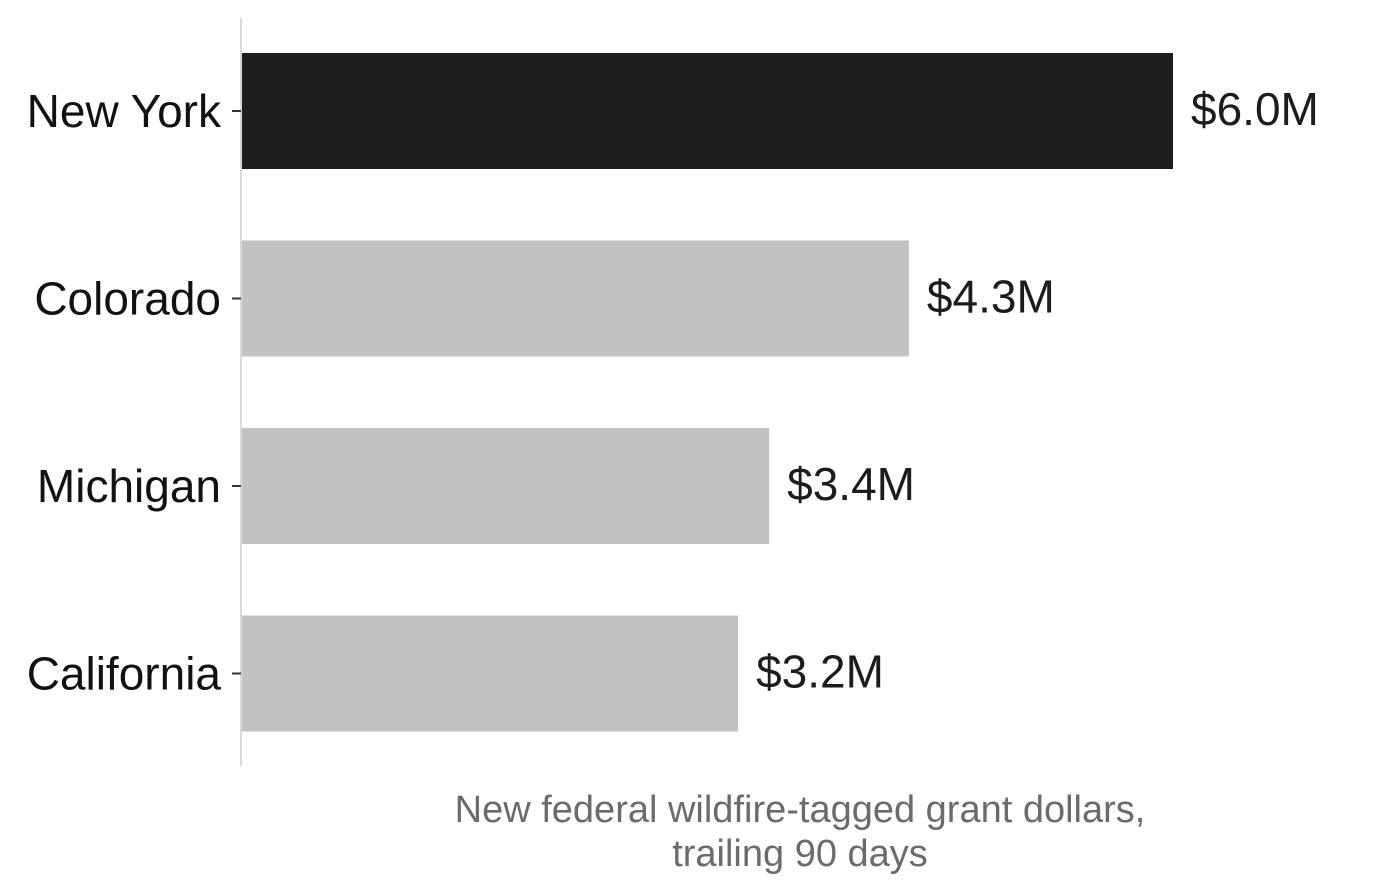 This screenshot has width=1380, height=895. I want to click on bar-new-york, so click(707, 111).